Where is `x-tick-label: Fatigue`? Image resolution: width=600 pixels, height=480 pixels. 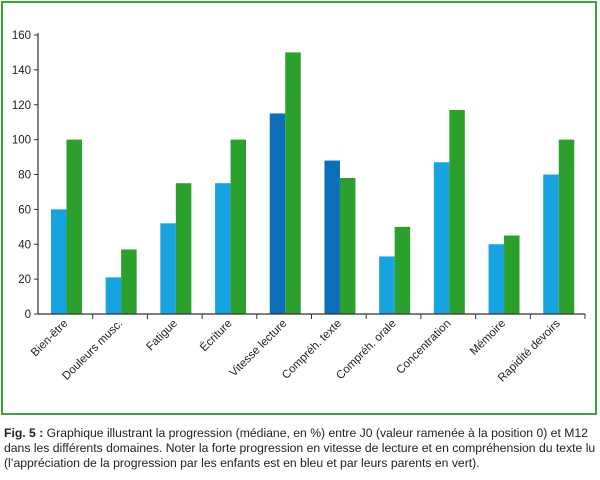 x-tick-label: Fatigue is located at coordinates (162, 336).